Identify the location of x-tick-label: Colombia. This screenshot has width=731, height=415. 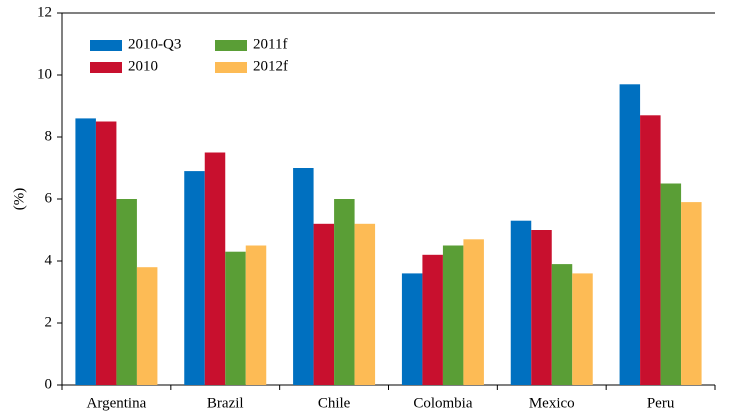
(443, 403).